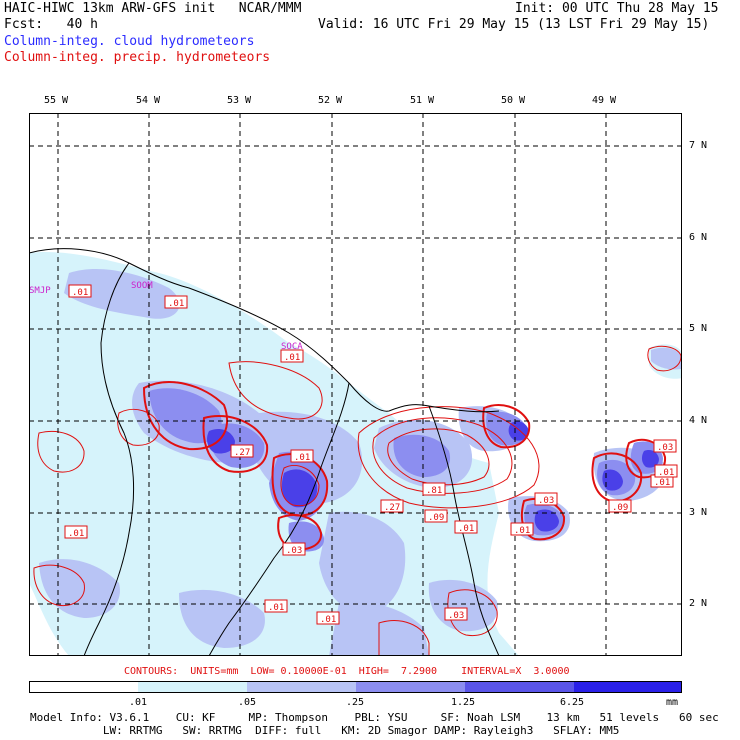  What do you see at coordinates (153, 8) in the screenshot?
I see `plot-title: HAIC-HIWC 13km ARW-GFS init NCAR/MMM` at bounding box center [153, 8].